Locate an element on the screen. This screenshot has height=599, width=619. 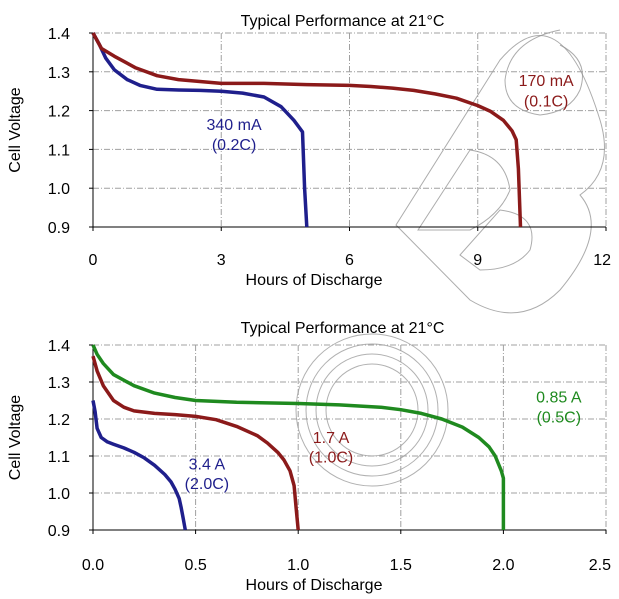
x-tick-label: 0 is located at coordinates (93, 260).